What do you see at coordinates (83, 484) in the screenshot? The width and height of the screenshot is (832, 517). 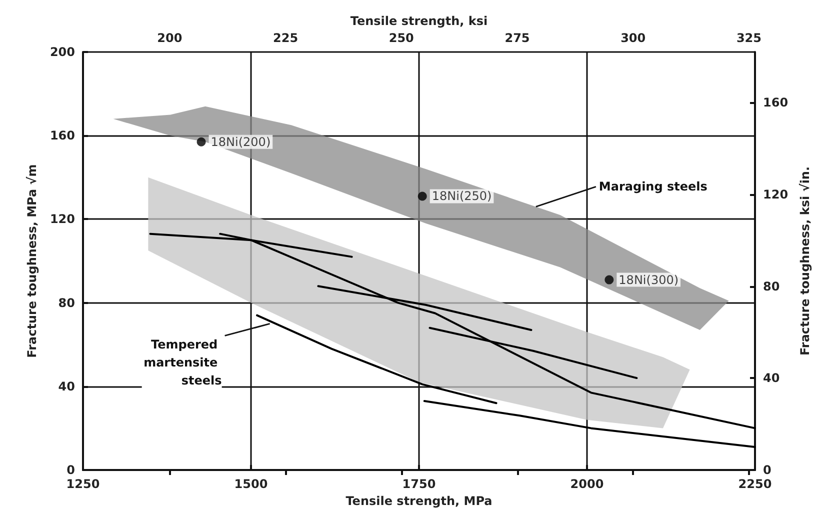 I see `x-tick-label: 1250` at bounding box center [83, 484].